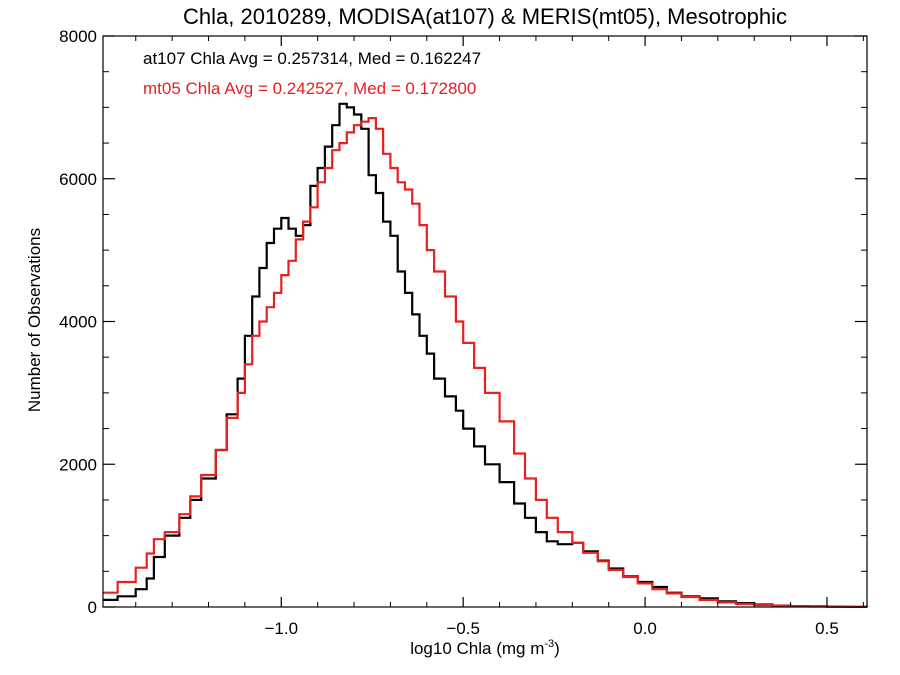 The height and width of the screenshot is (675, 900). What do you see at coordinates (92, 607) in the screenshot?
I see `y-tick-label: 0` at bounding box center [92, 607].